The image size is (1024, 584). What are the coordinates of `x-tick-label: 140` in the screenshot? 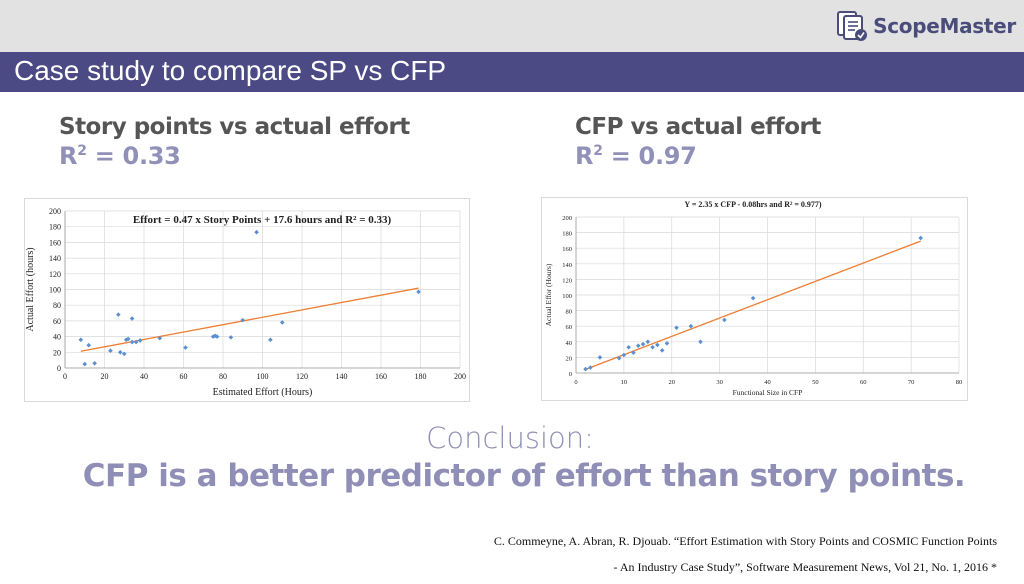 It's located at (342, 376).